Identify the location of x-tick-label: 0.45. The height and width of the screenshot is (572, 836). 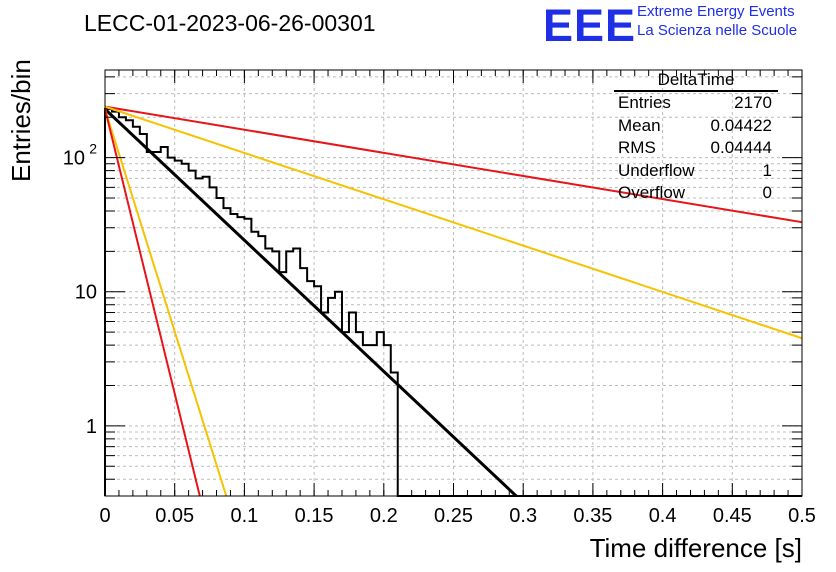
(732, 516).